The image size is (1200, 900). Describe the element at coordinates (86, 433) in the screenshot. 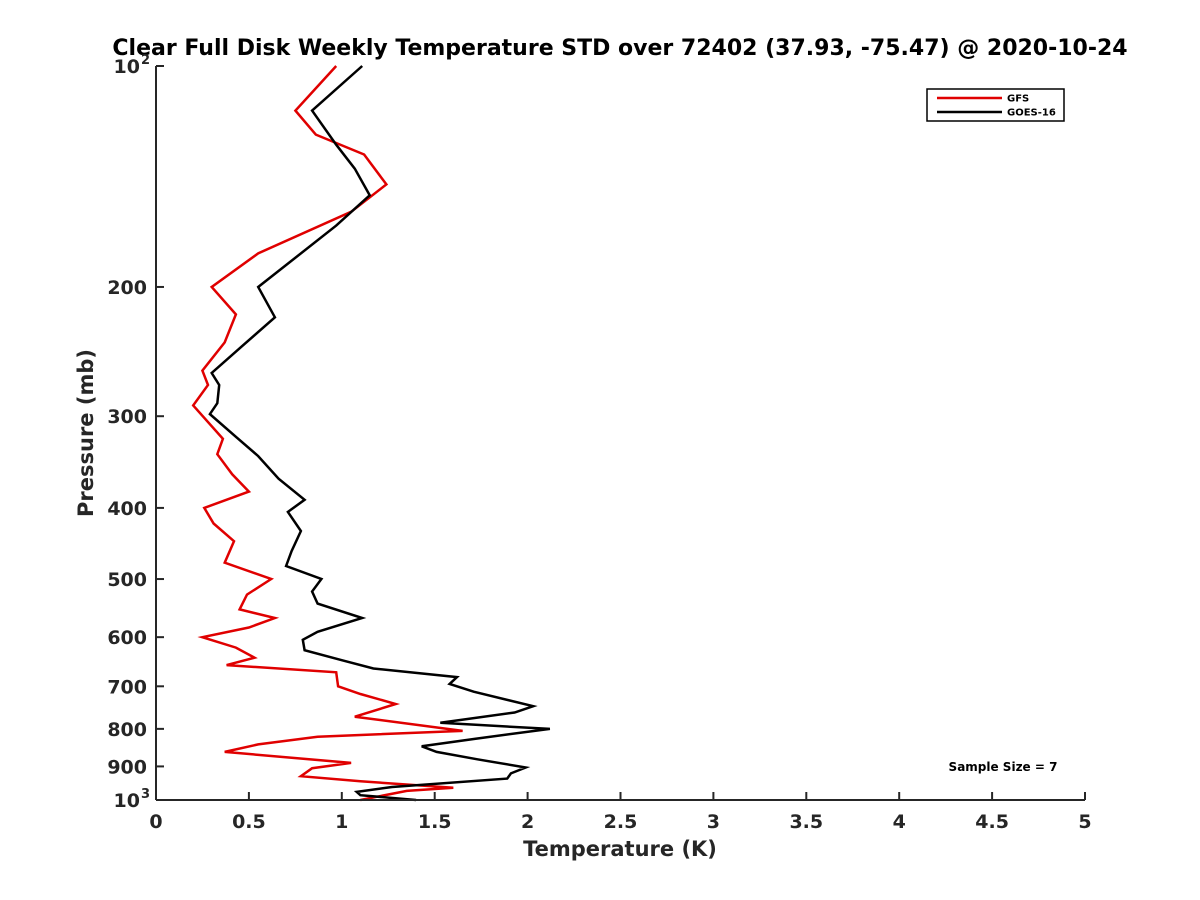

I see `y-axis-label: Pressure (mb)` at that location.